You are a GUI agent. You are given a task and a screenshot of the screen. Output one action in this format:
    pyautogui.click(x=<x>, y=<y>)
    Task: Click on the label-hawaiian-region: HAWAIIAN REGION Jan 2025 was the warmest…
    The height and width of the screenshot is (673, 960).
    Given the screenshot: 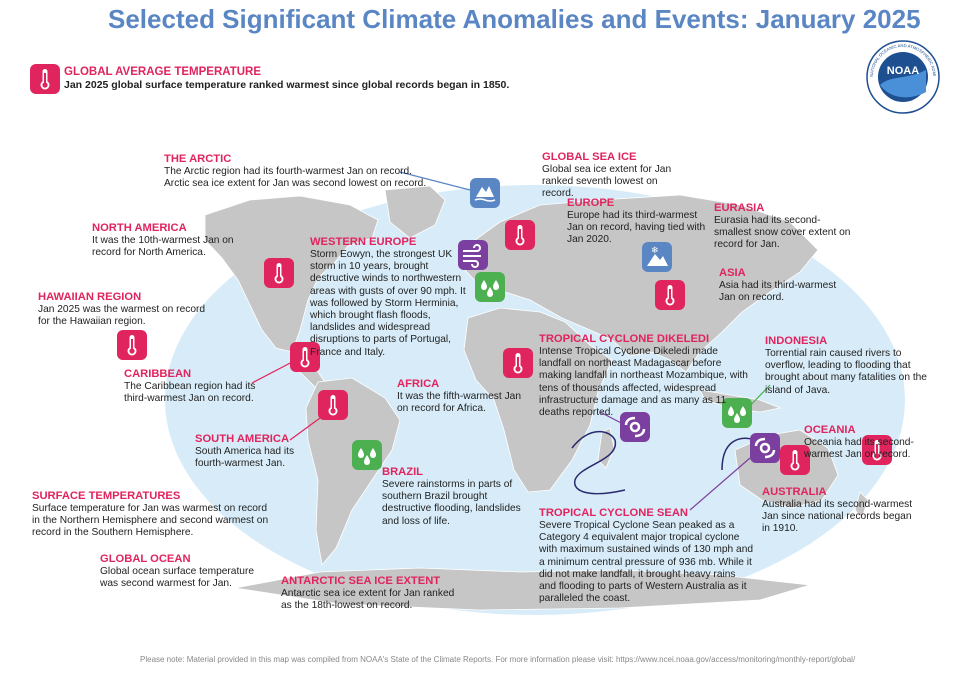 What is the action you would take?
    pyautogui.click(x=123, y=309)
    